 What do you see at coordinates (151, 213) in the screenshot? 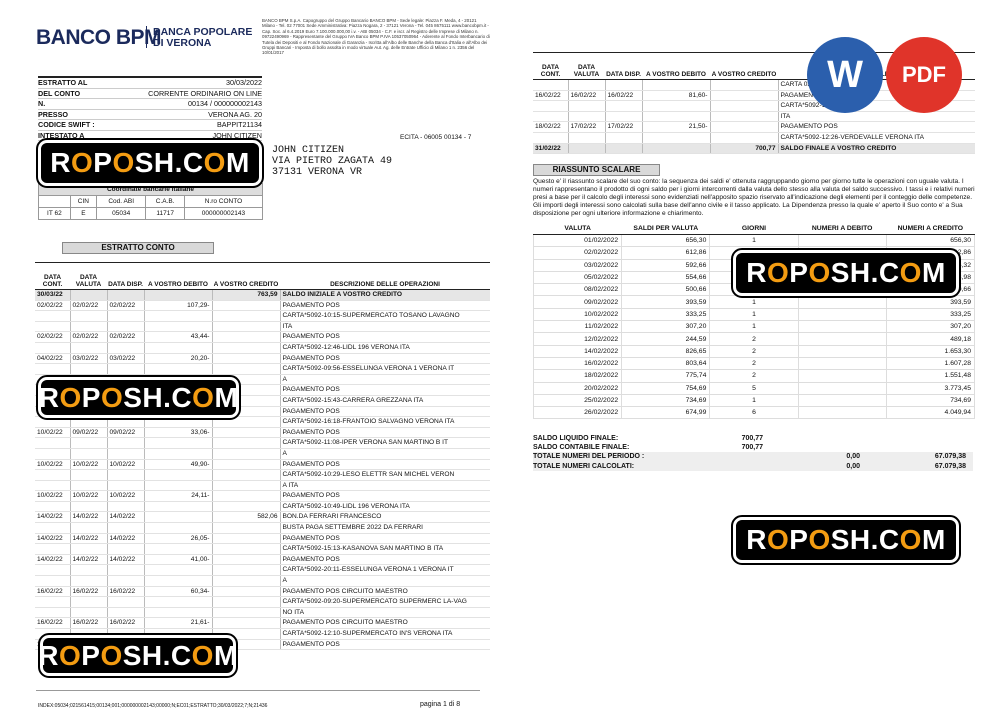
I see `row: IT 62 E 05034 11717 000000002143` at bounding box center [151, 213].